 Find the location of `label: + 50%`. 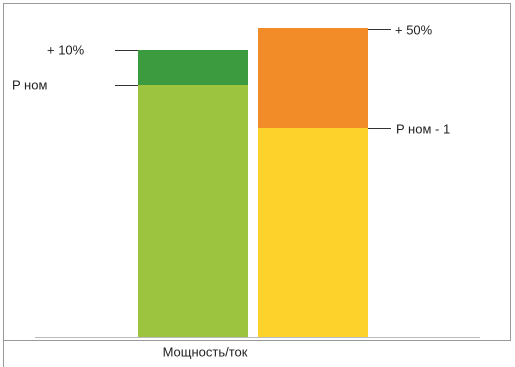

label: + 50% is located at coordinates (414, 29).